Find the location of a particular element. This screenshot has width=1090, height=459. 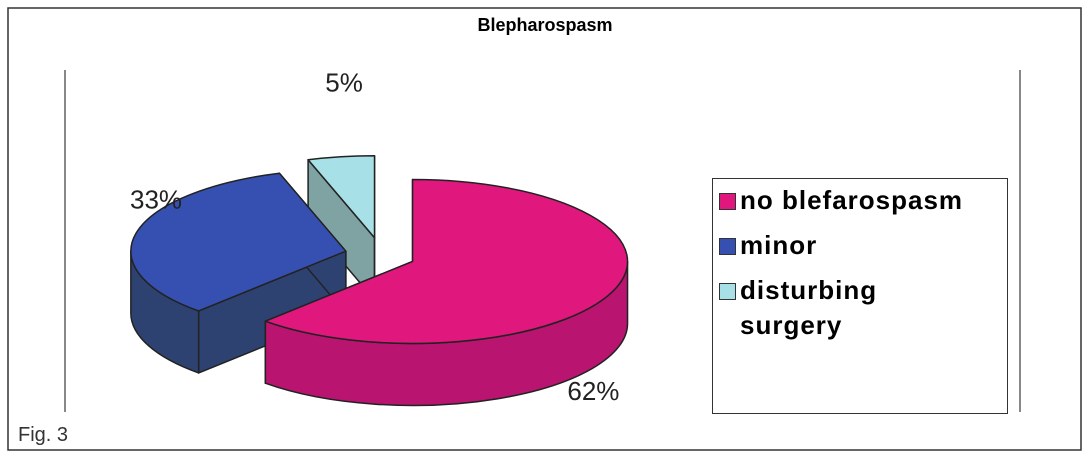

legend-item: minor is located at coordinates (860, 245).